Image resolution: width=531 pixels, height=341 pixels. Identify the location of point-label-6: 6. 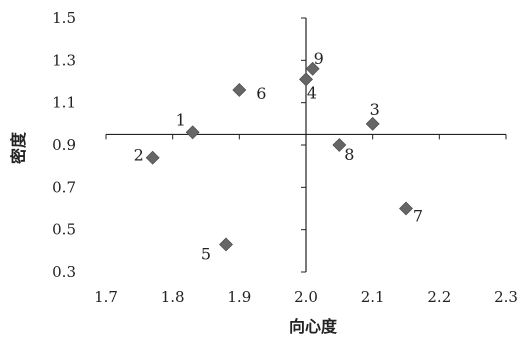
(261, 93).